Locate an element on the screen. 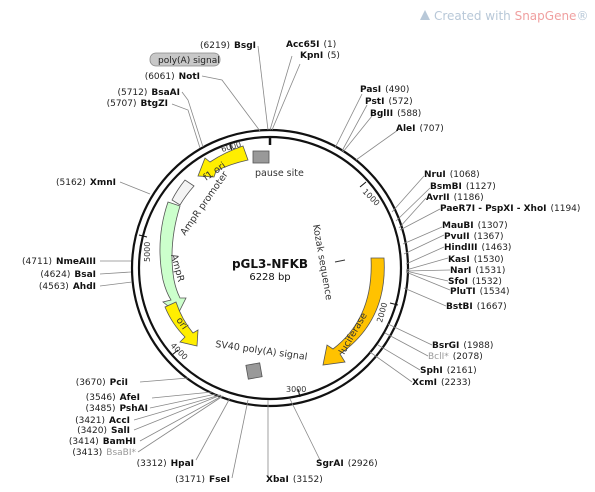  site-bamhi: (3414) BamHI is located at coordinates (102, 442).